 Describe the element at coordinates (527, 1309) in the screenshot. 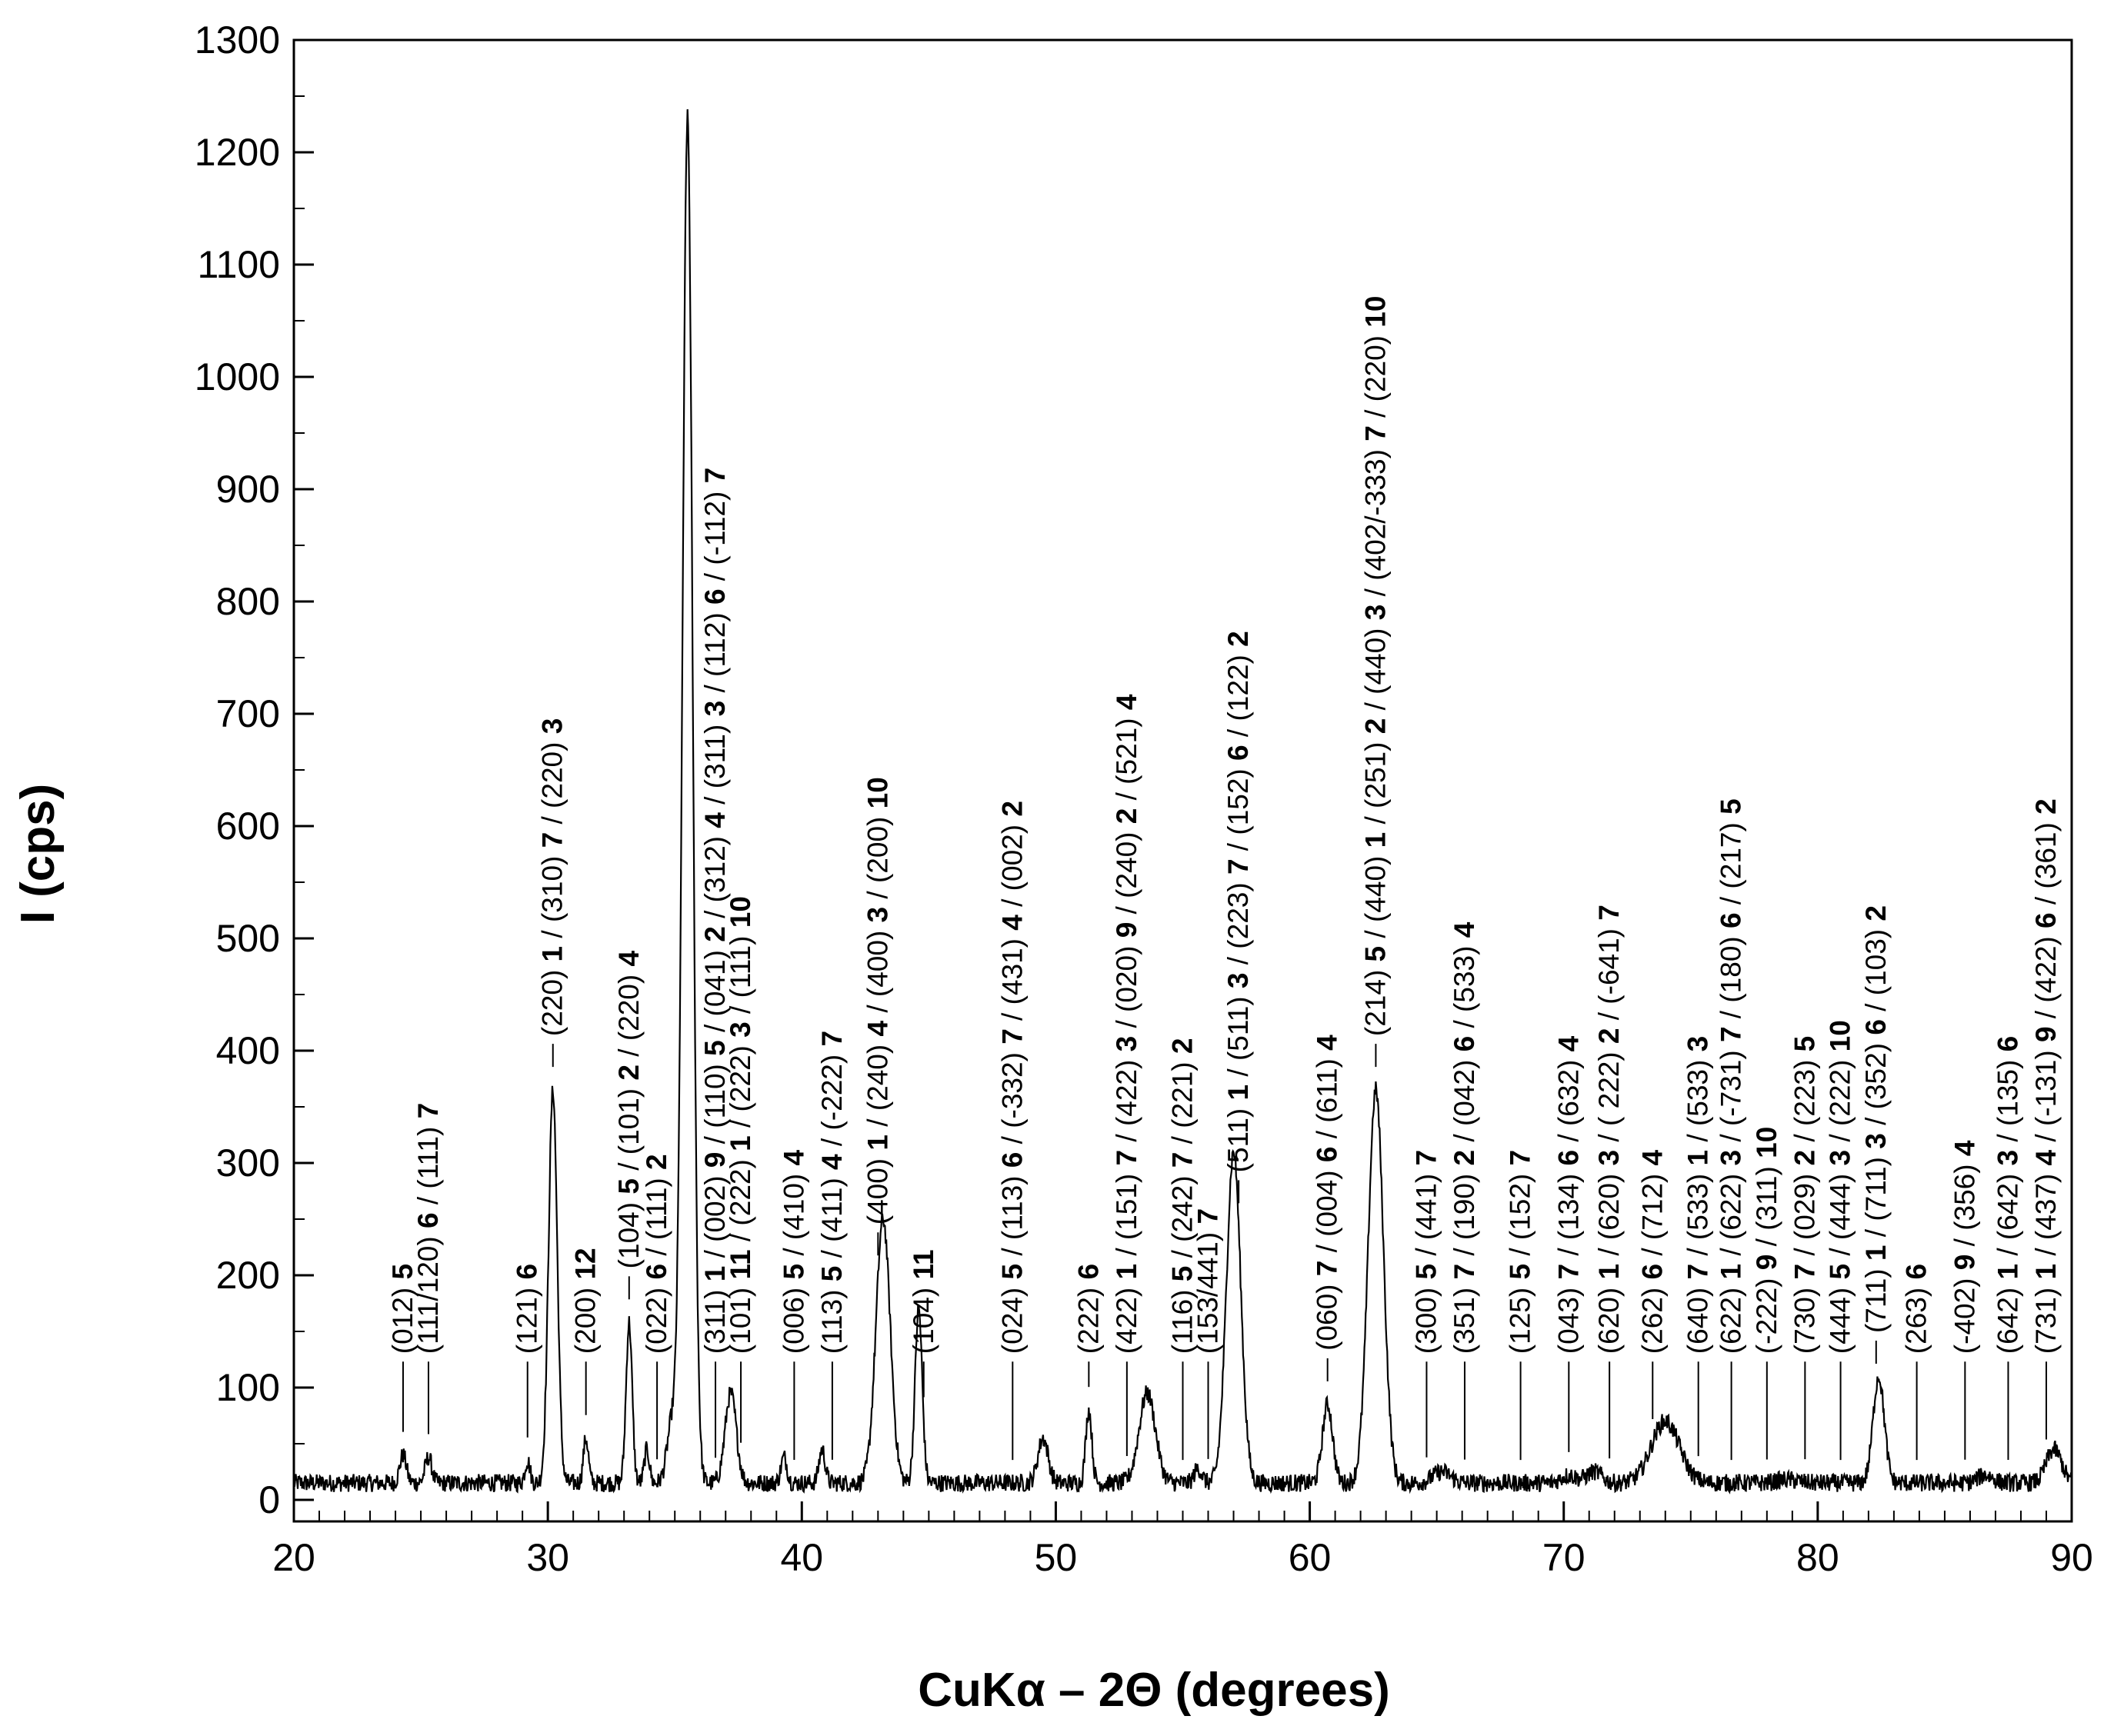

I see `peak-annotation: (121) 6` at that location.